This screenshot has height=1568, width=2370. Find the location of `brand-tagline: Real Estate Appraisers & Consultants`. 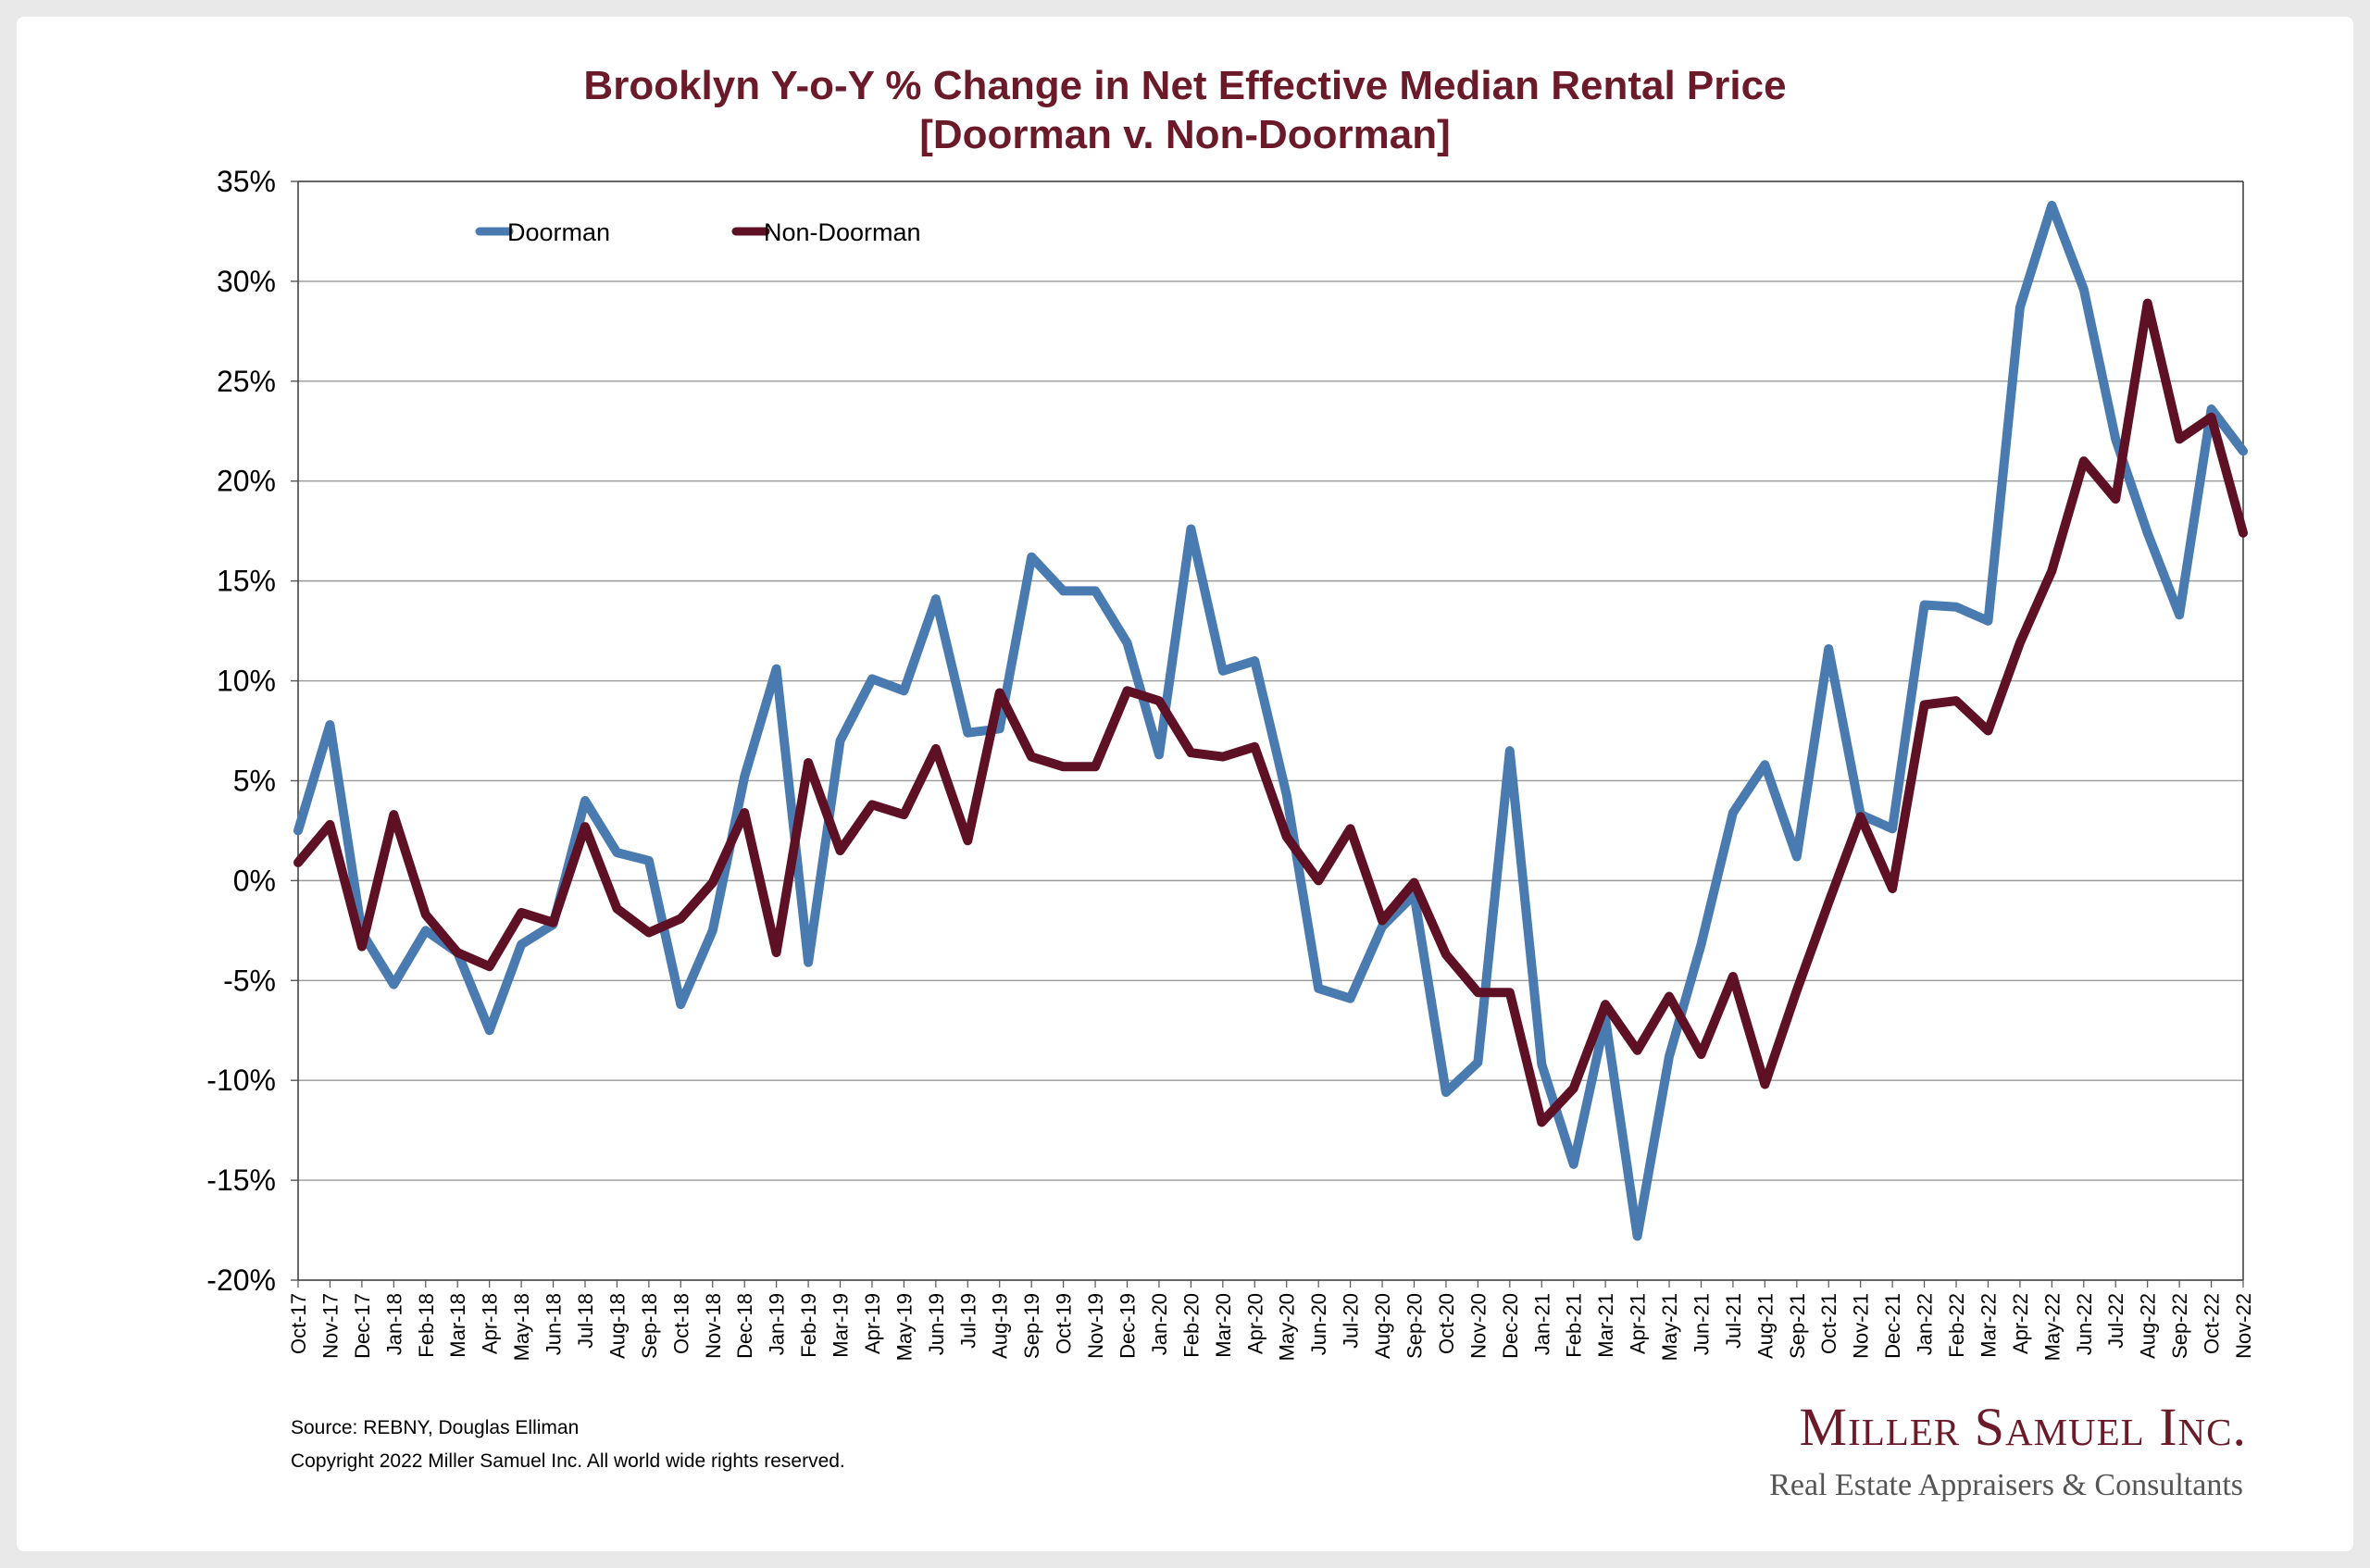

brand-tagline: Real Estate Appraisers & Consultants is located at coordinates (2006, 1485).